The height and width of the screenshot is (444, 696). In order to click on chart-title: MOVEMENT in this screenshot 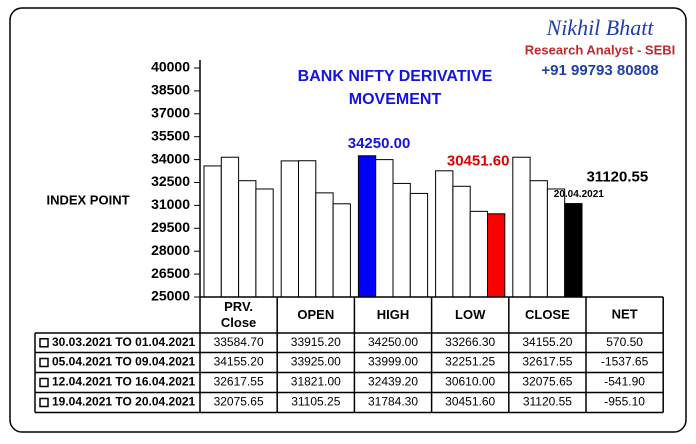, I will do `click(395, 99)`.